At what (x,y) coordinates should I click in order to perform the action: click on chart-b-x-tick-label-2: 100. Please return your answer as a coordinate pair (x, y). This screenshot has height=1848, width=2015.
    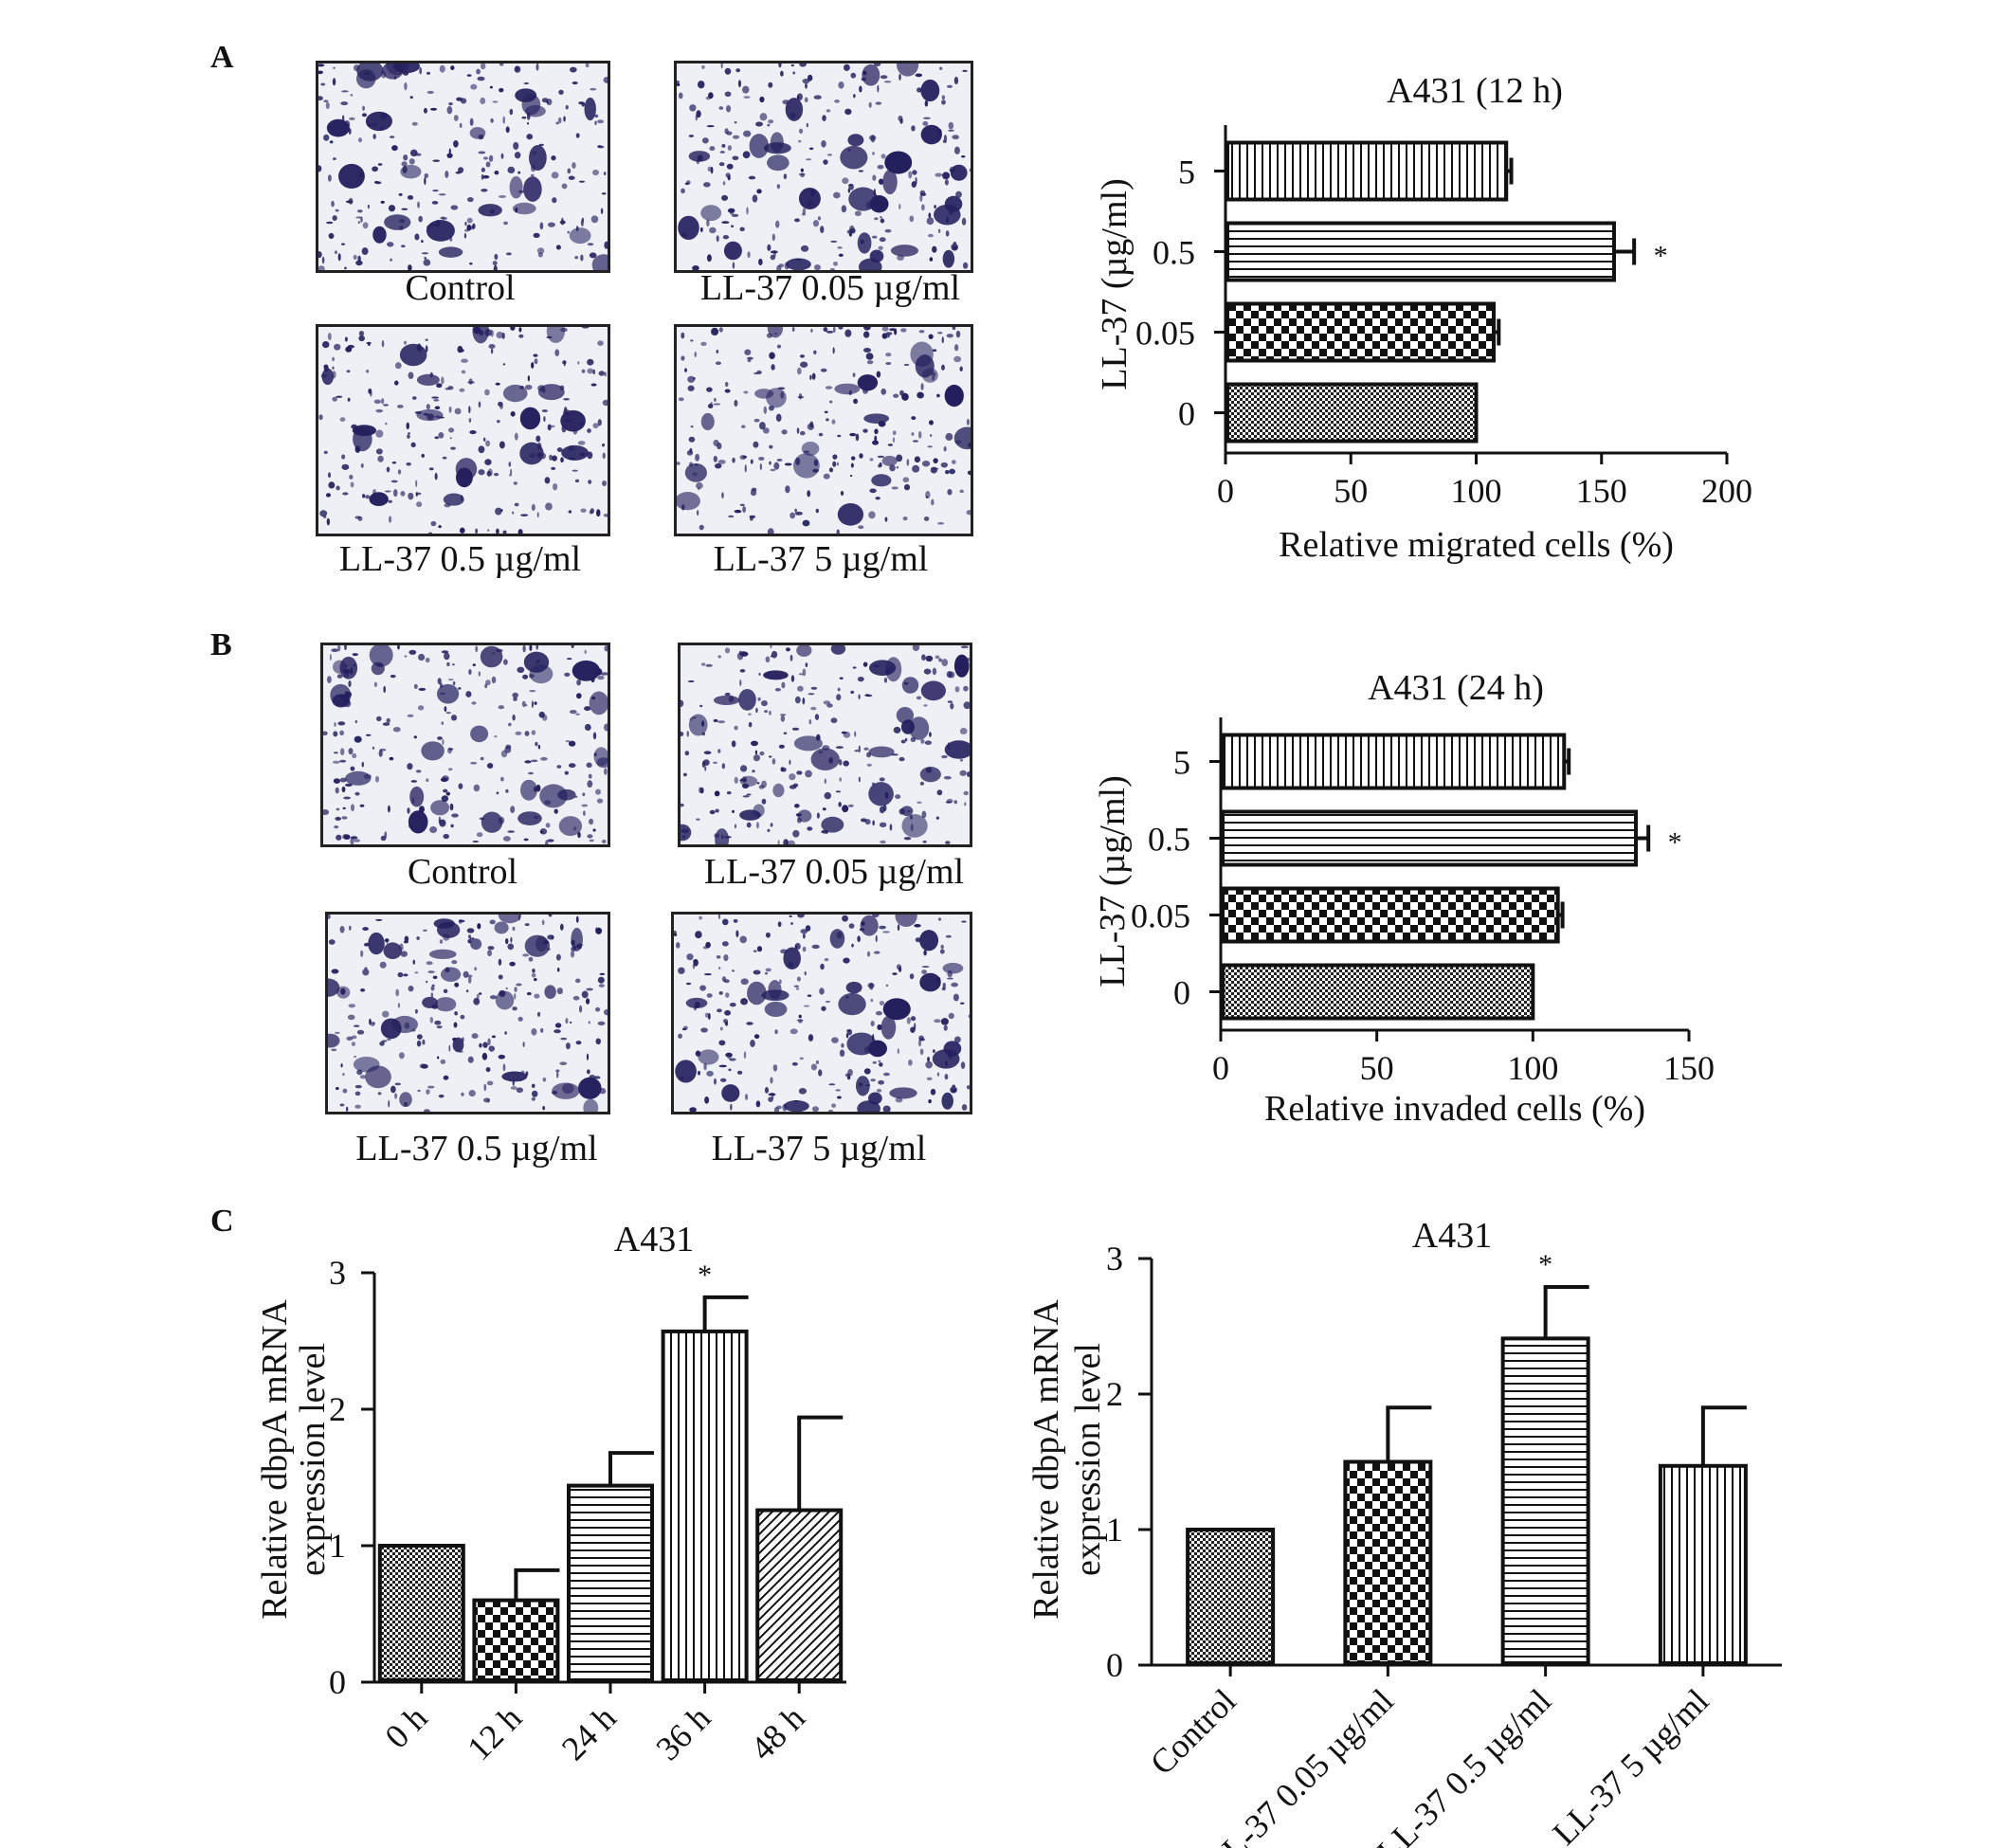
    Looking at the image, I should click on (1533, 1068).